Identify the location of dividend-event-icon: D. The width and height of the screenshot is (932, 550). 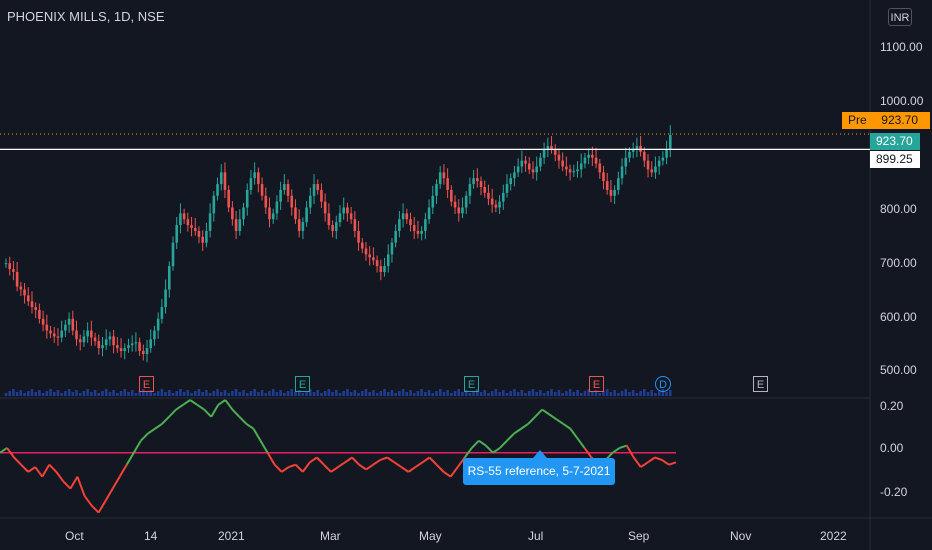
(663, 384).